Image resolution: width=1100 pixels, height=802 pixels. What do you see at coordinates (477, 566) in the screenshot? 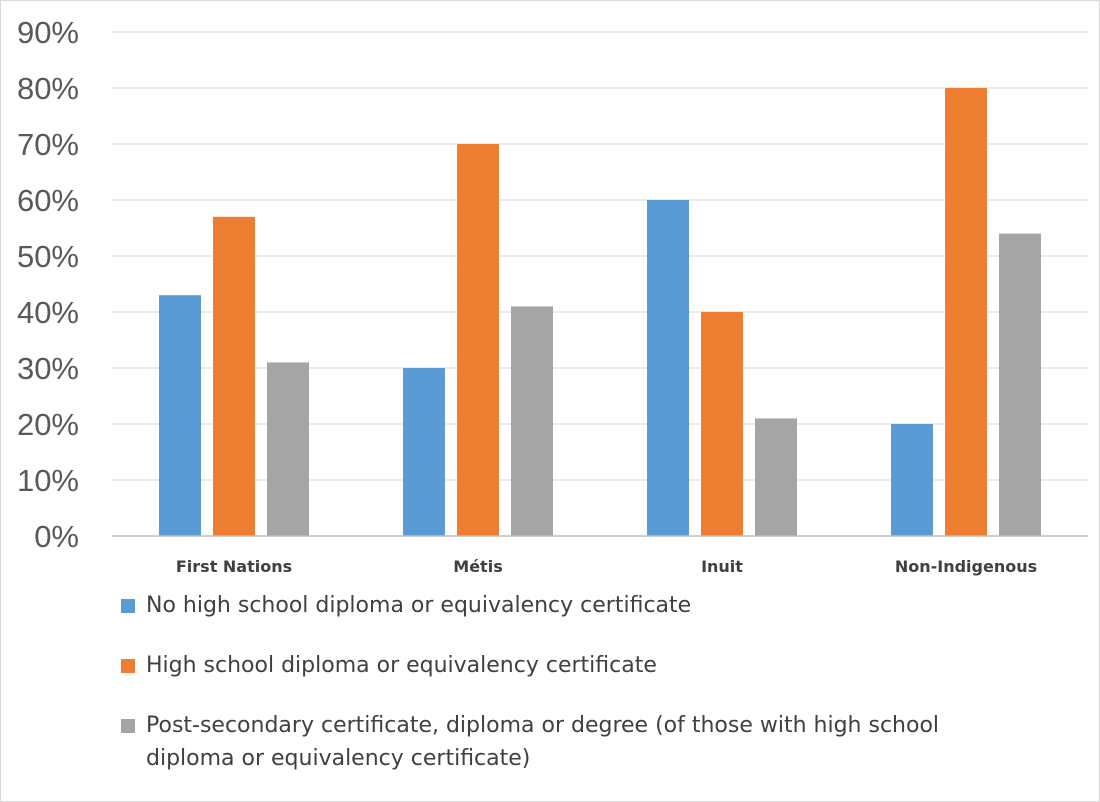
I see `category-label-metis: Métis` at bounding box center [477, 566].